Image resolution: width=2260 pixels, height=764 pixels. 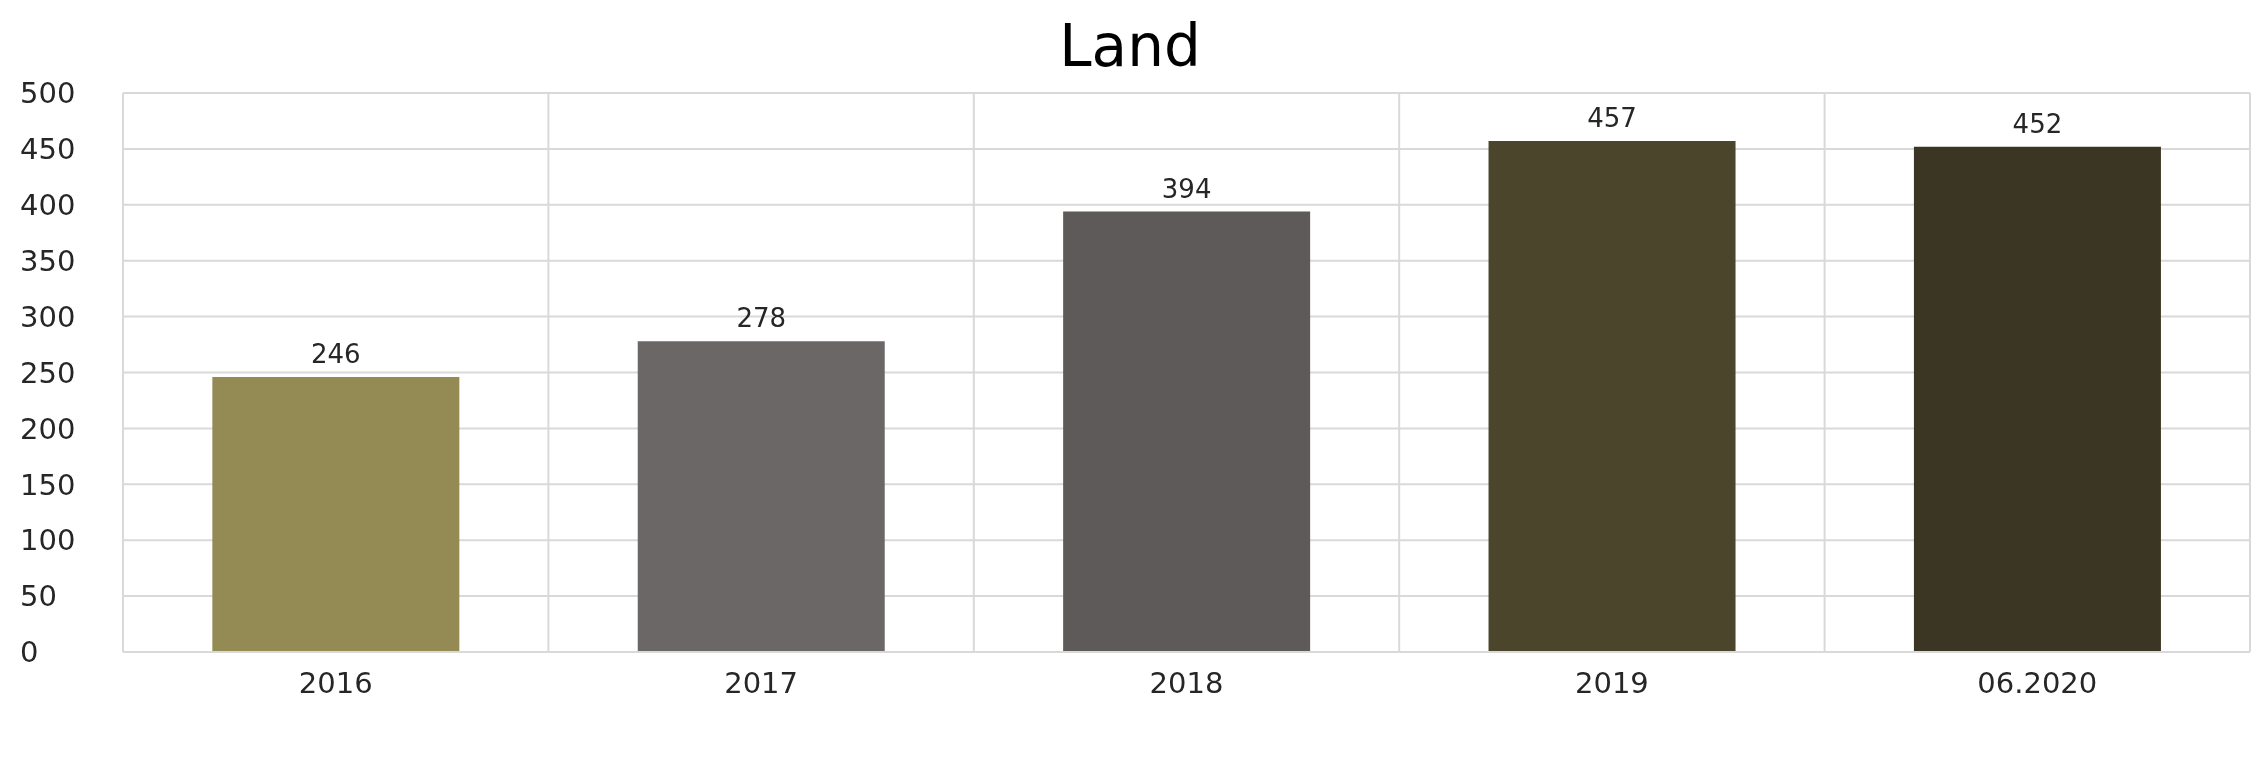 What do you see at coordinates (48, 484) in the screenshot?
I see `y-tick-label: 150` at bounding box center [48, 484].